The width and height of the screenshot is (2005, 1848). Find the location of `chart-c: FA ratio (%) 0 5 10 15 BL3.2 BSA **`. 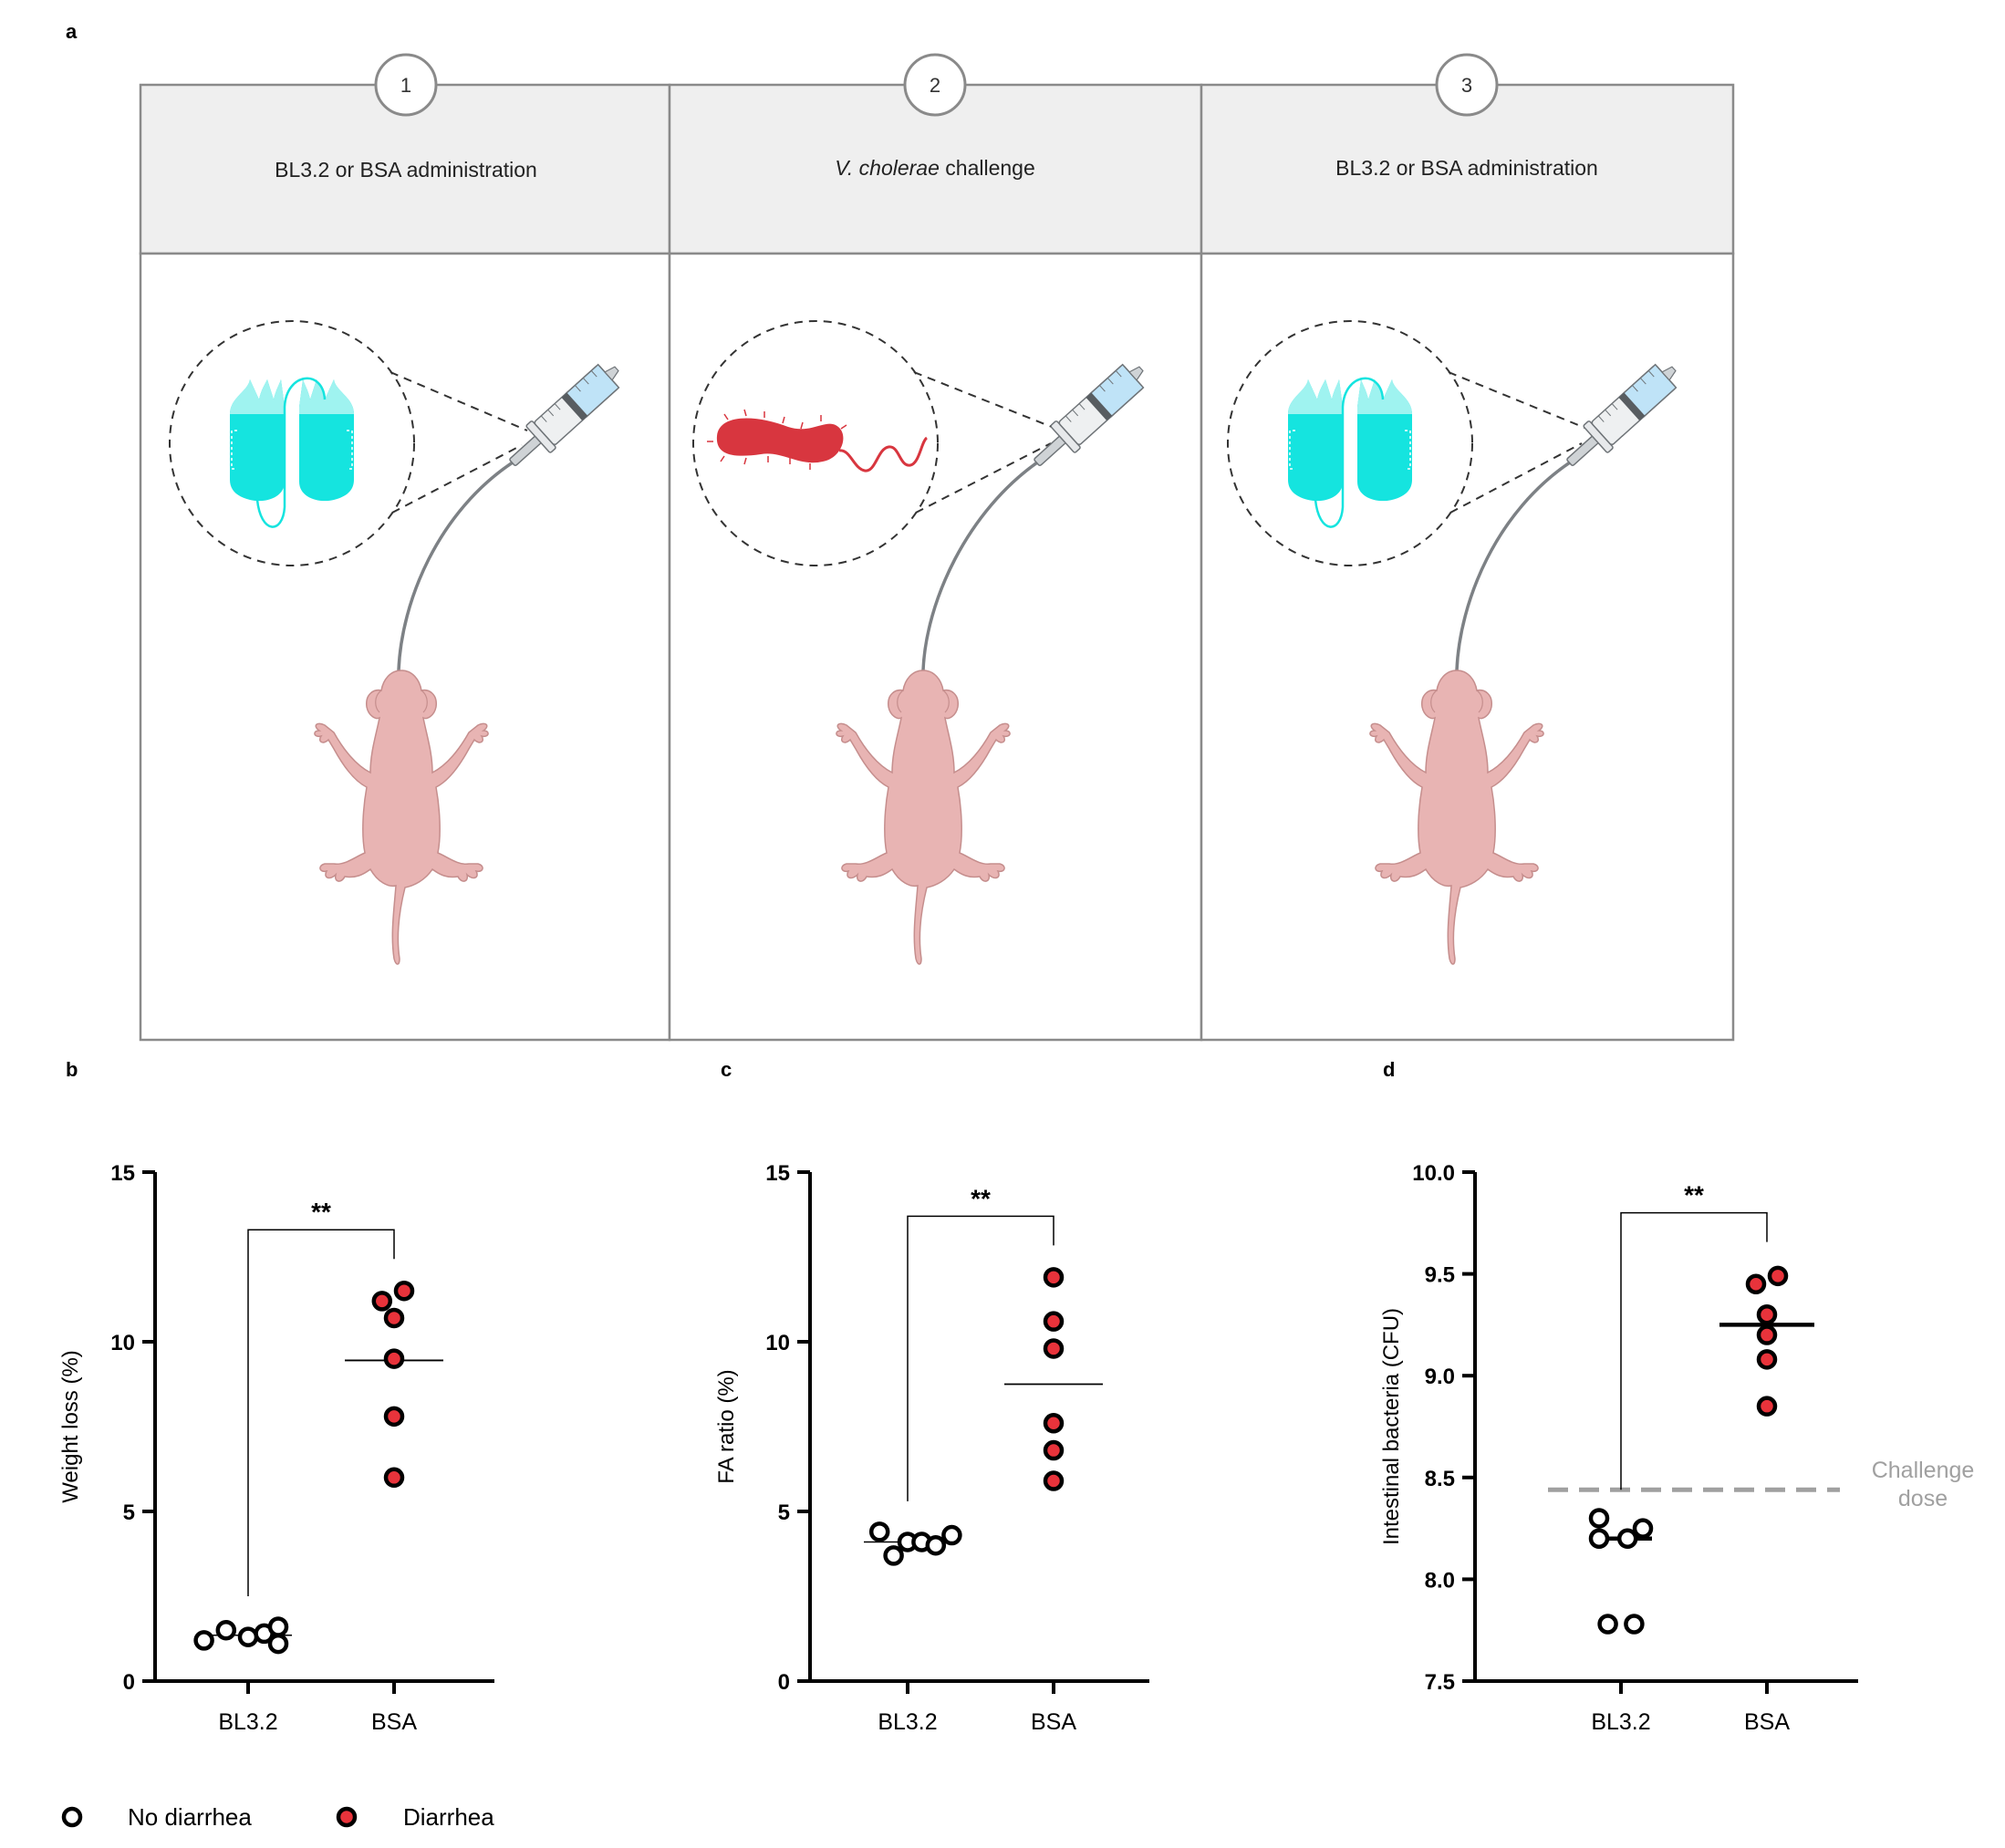

chart-c: FA ratio (%) 0 5 10 15 BL3.2 BSA ** is located at coordinates (931, 1448).